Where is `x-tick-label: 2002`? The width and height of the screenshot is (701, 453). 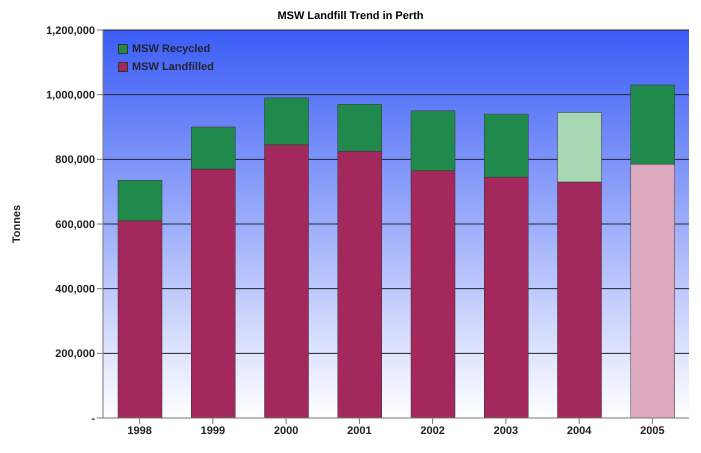 x-tick-label: 2002 is located at coordinates (432, 430).